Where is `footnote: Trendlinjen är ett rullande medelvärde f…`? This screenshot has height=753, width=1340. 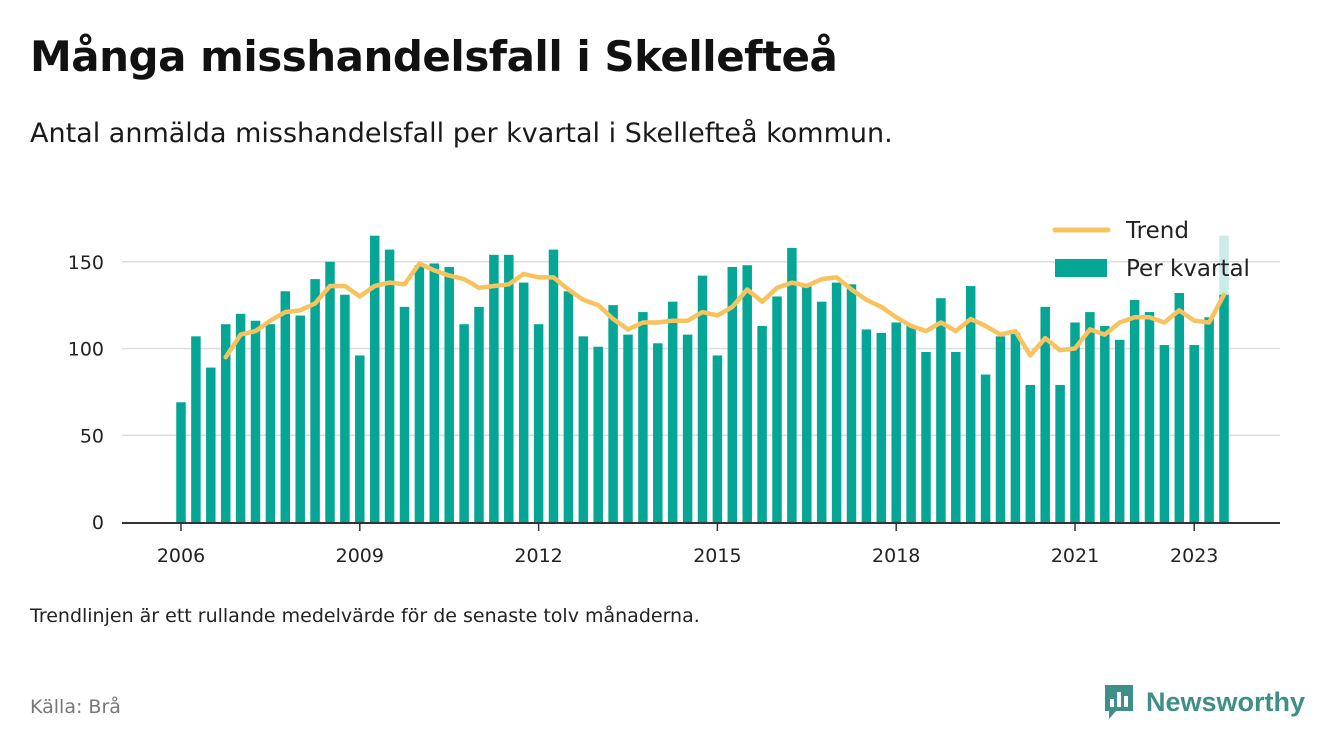
footnote: Trendlinjen är ett rullande medelvärde f… is located at coordinates (365, 616).